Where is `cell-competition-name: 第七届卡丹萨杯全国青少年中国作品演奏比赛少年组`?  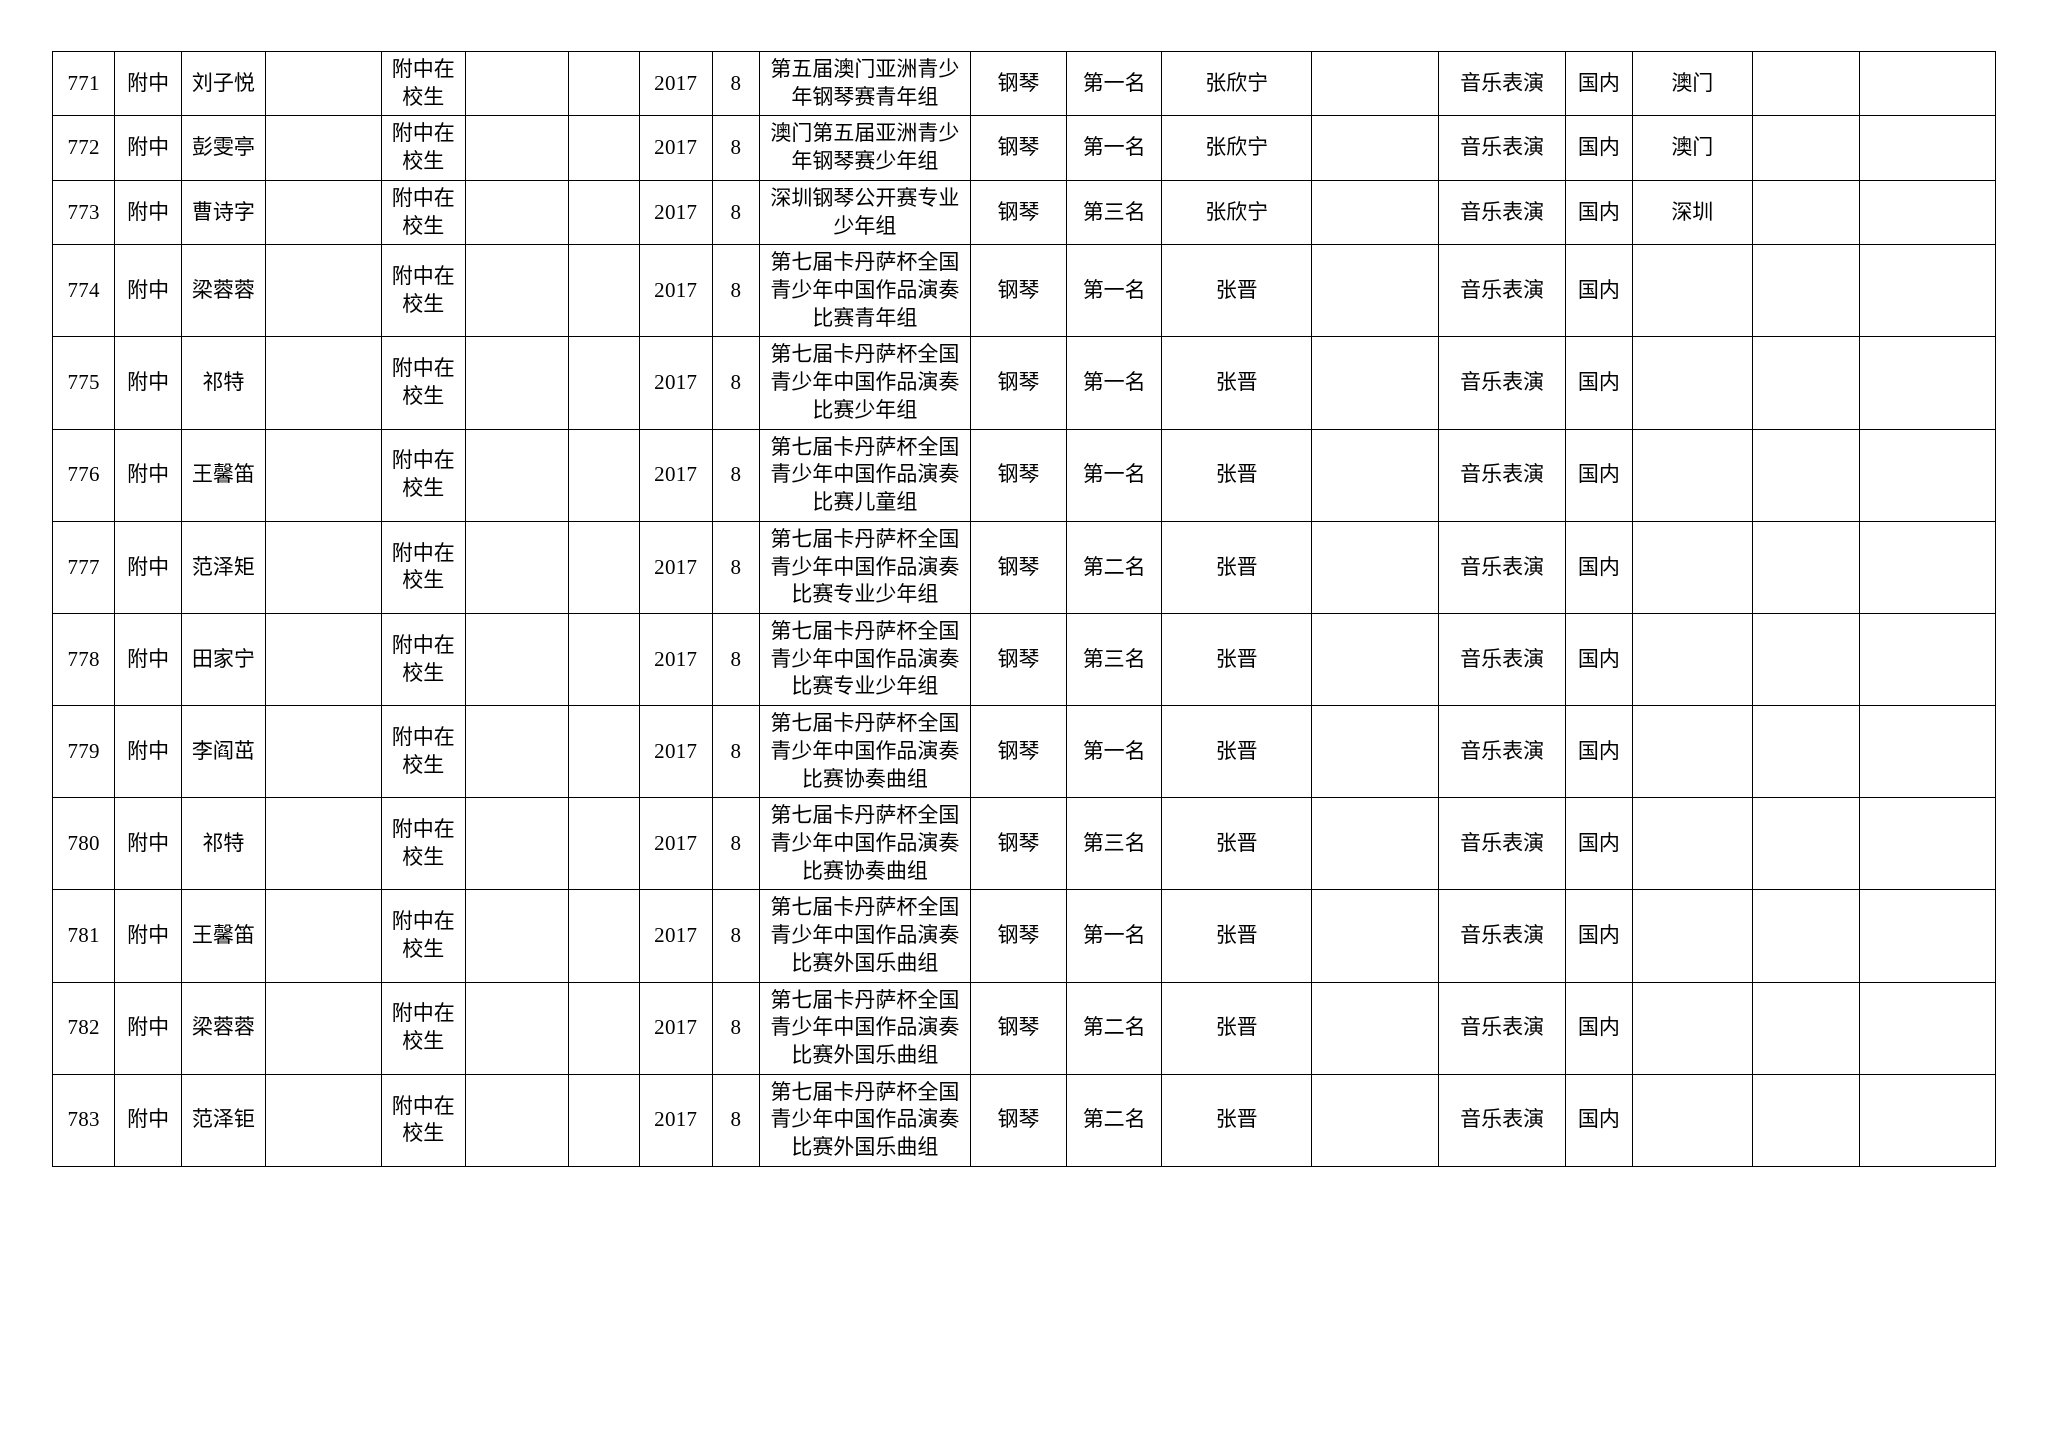 cell-competition-name: 第七届卡丹萨杯全国青少年中国作品演奏比赛少年组 is located at coordinates (865, 383).